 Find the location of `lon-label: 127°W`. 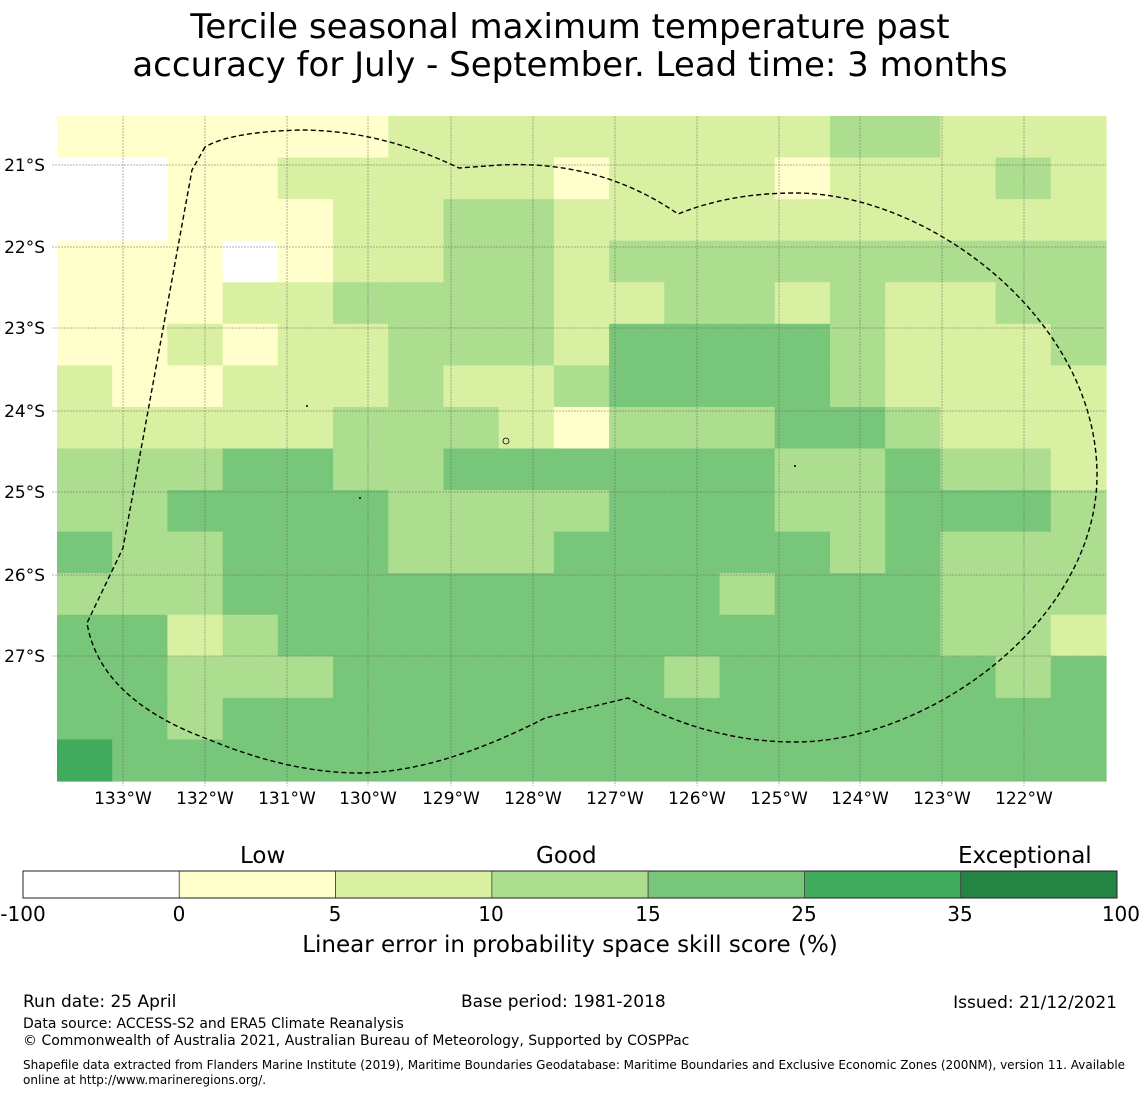

lon-label: 127°W is located at coordinates (615, 799).